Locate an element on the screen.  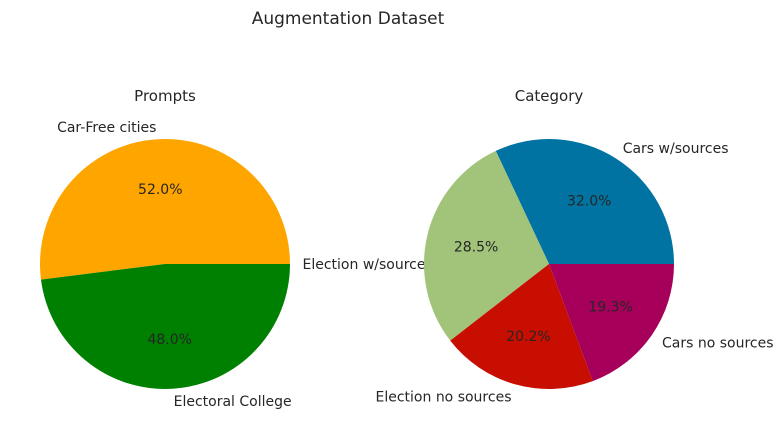
prompts-label-car-free-cities: Car-Free cities is located at coordinates (106, 128).